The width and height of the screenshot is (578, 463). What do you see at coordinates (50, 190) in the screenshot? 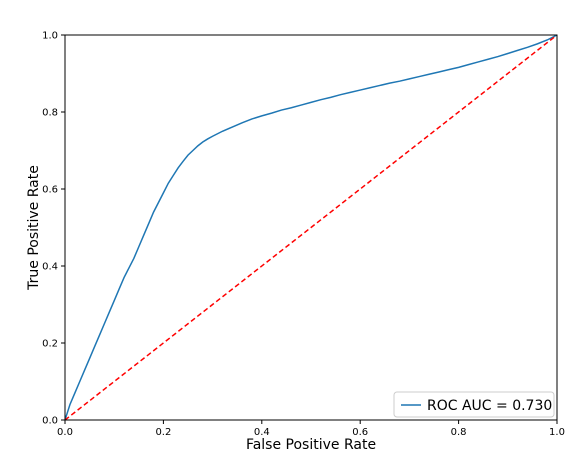
I see `y-tick-label: 0.6` at bounding box center [50, 190].